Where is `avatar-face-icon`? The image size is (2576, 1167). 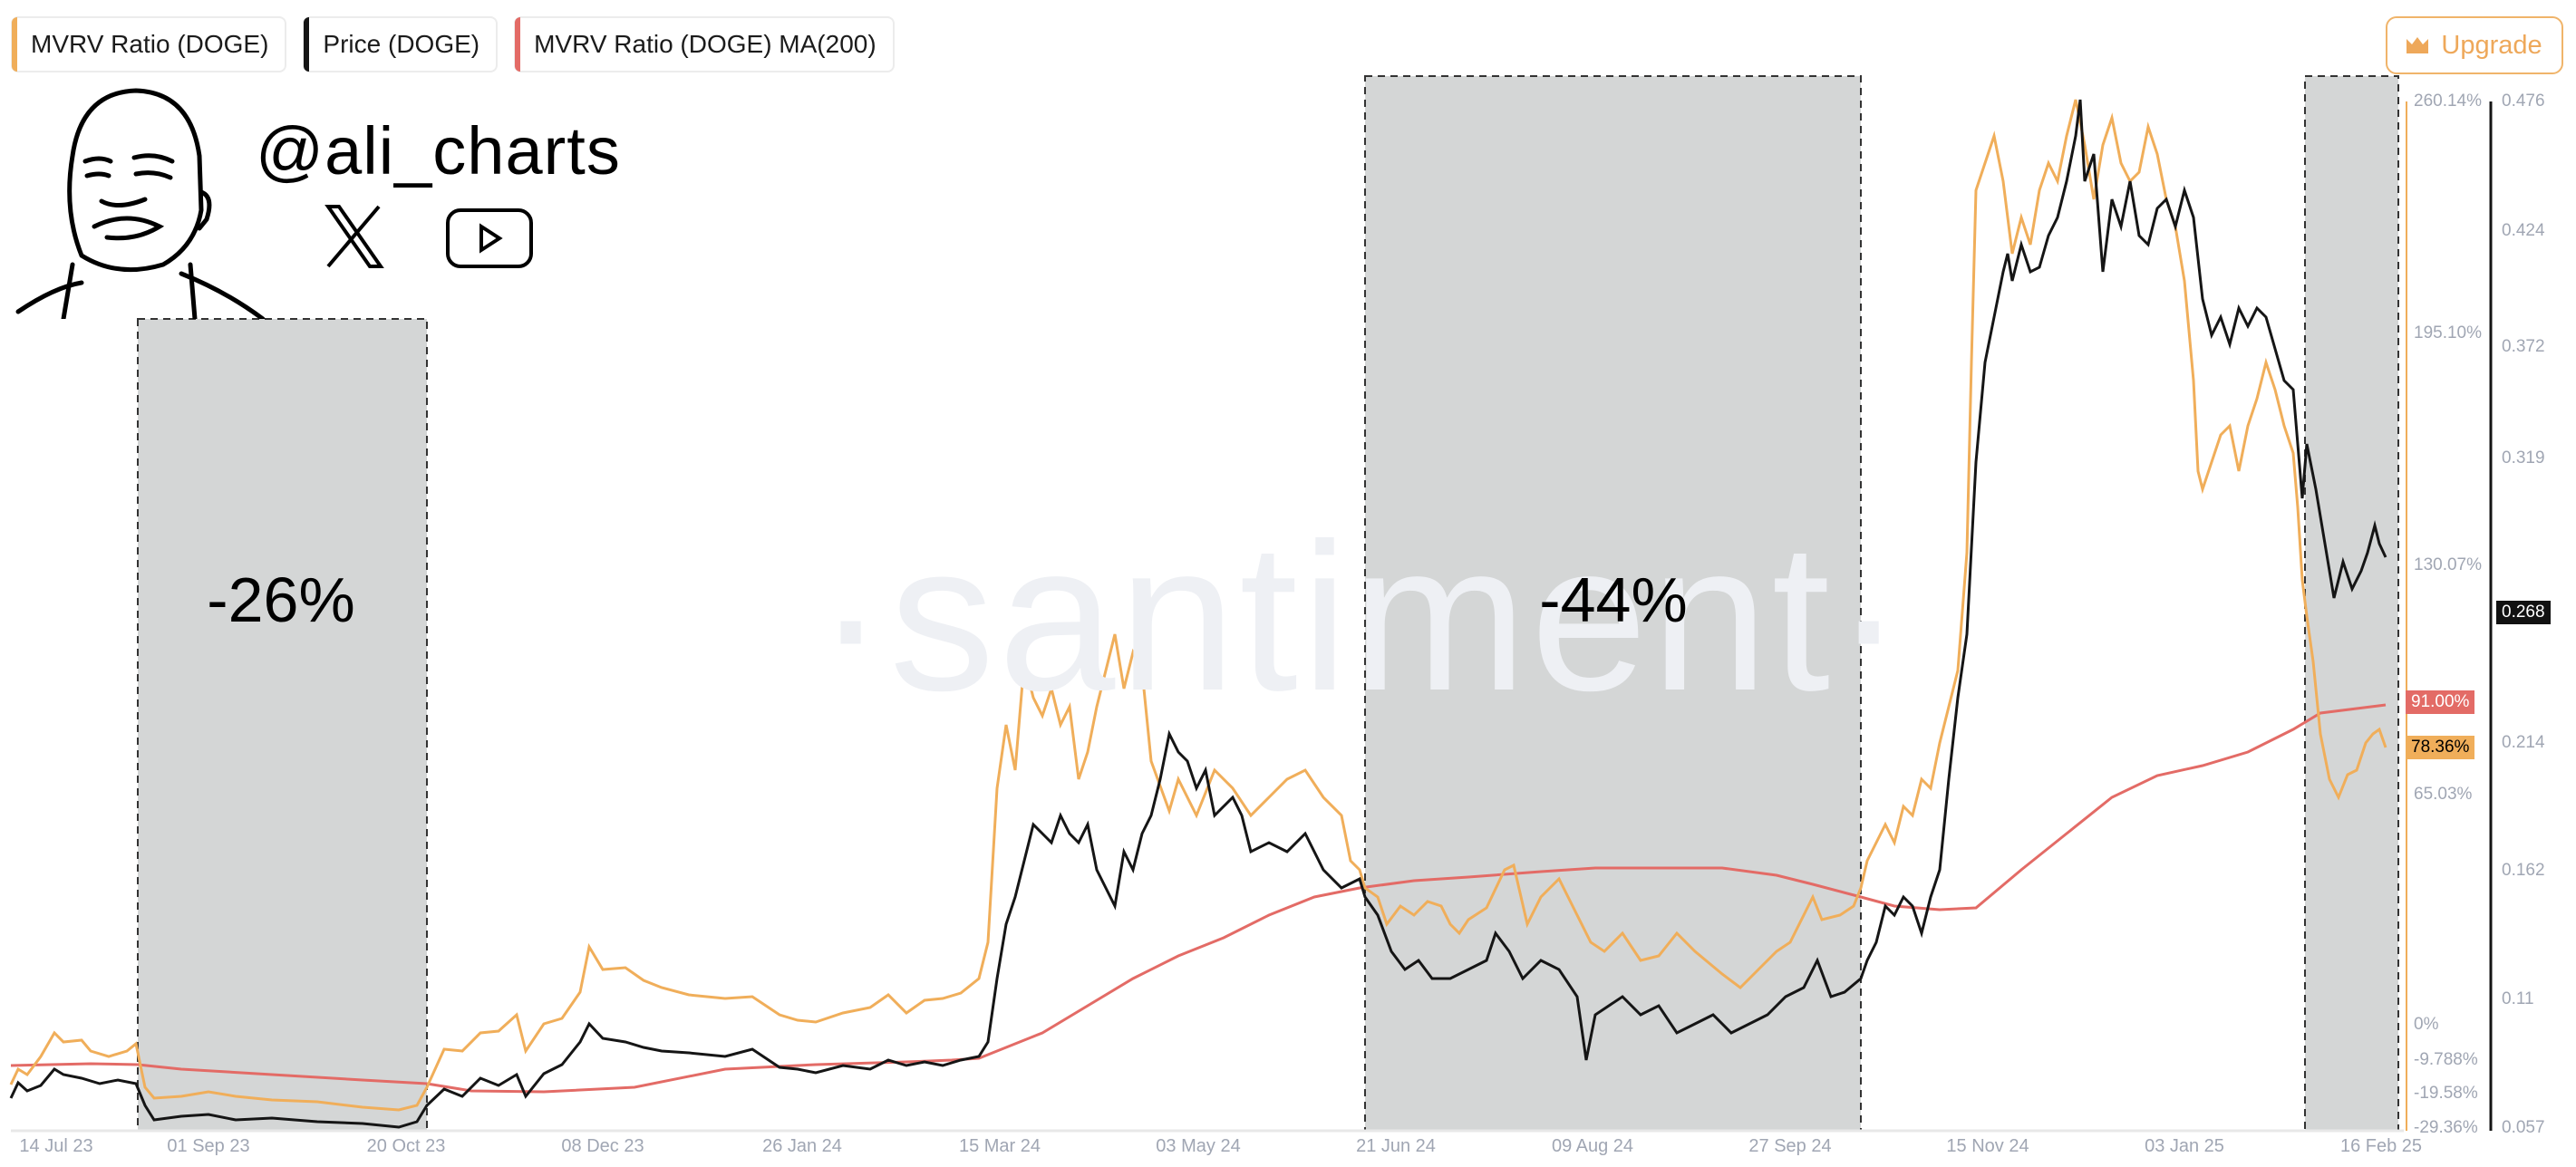
avatar-face-icon is located at coordinates (140, 203).